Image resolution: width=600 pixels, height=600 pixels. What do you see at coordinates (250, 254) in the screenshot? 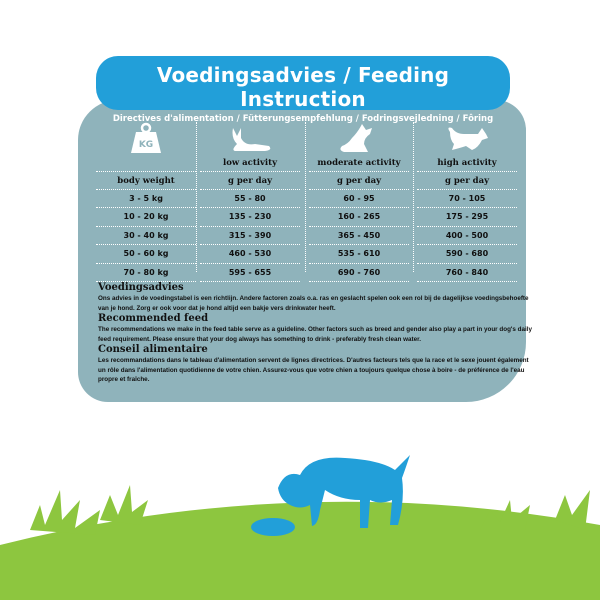
I see `table-cell: 460 - 530` at bounding box center [250, 254].